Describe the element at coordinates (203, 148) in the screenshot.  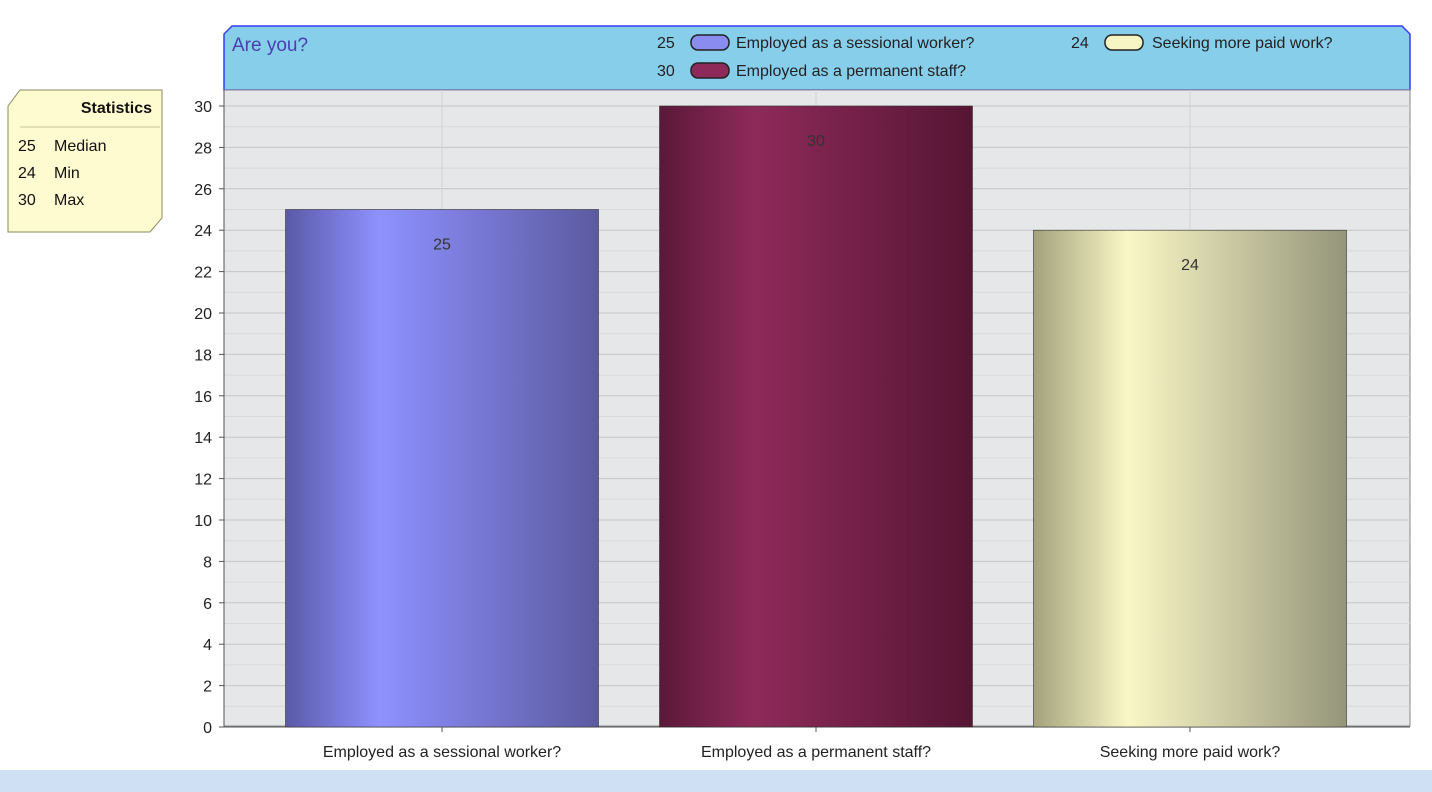
I see `y-tick-label: 28` at that location.